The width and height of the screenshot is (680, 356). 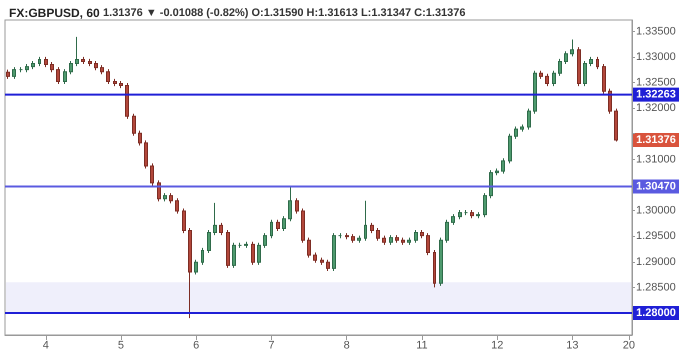 What do you see at coordinates (656, 94) in the screenshot?
I see `ref-line-label: 1.32263` at bounding box center [656, 94].